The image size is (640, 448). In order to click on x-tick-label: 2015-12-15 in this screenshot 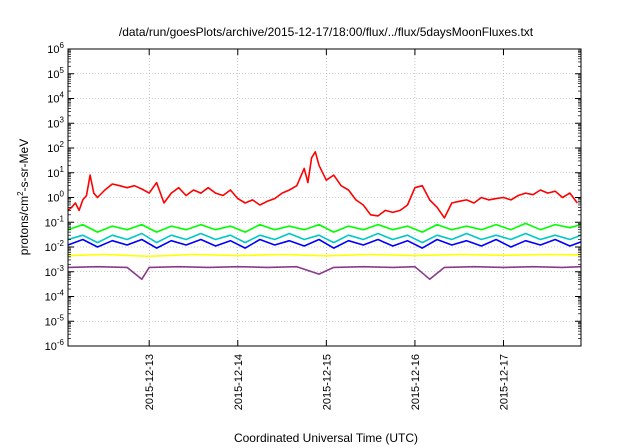, I will do `click(327, 382)`.